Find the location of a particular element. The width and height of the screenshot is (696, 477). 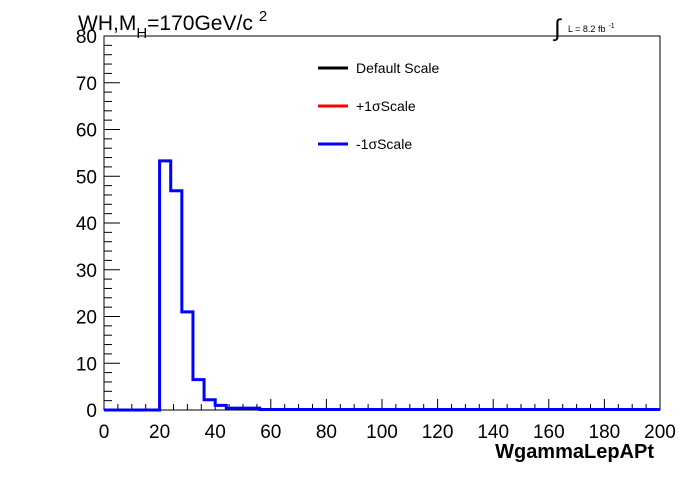

luminosity-value: L = 8.2 fb is located at coordinates (586, 29).